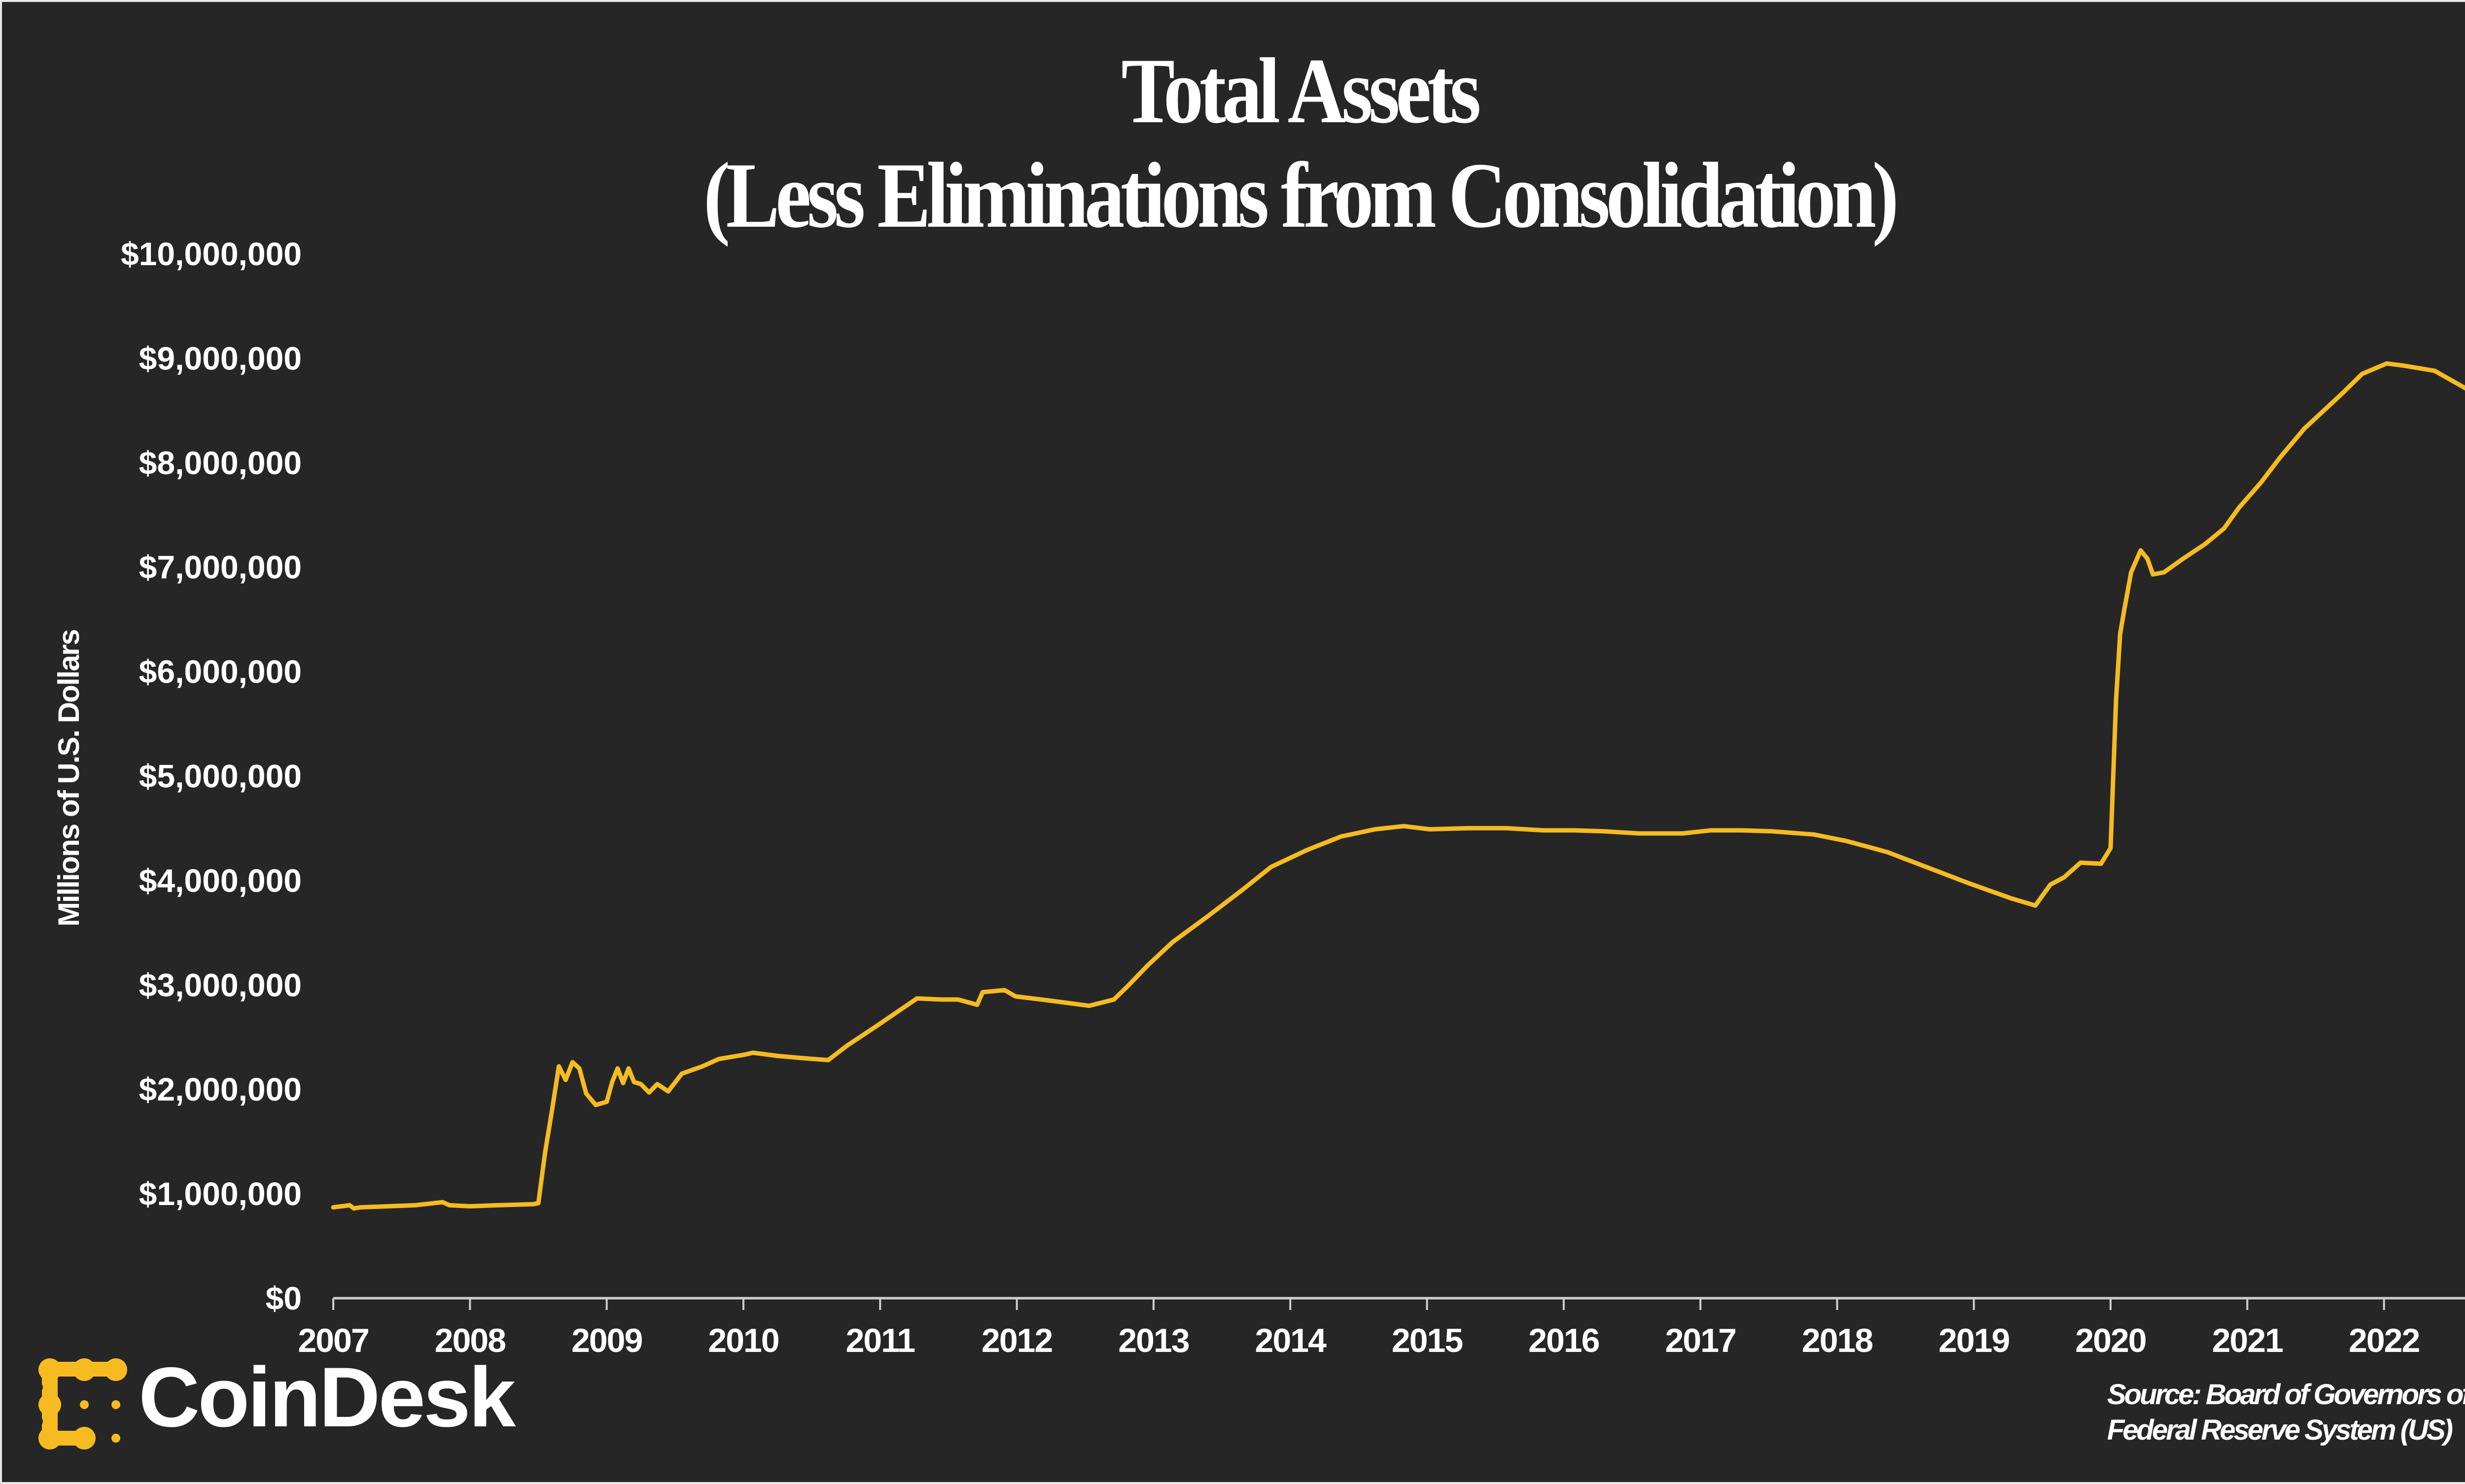 The height and width of the screenshot is (1484, 2465). I want to click on y-tick-label: $9,000,000, so click(220, 358).